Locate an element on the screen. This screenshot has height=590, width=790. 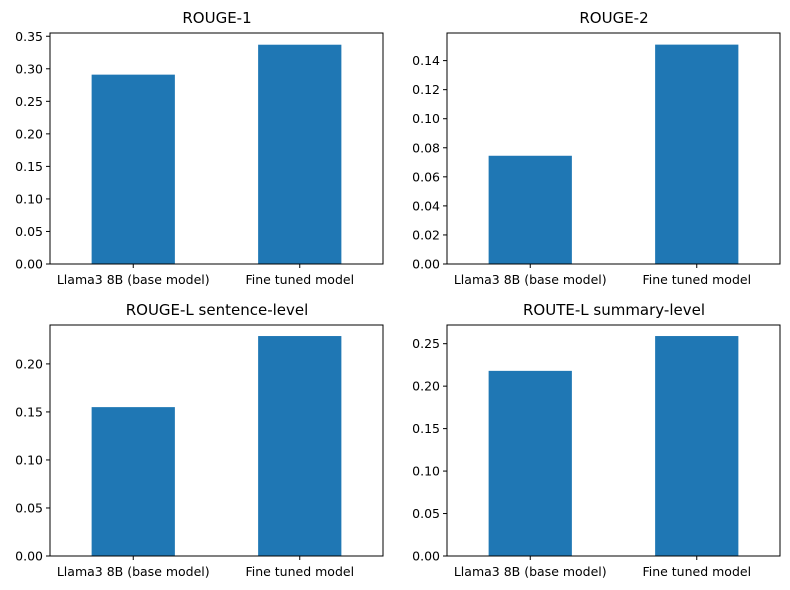
y-tick-label: 0.04 is located at coordinates (426, 205).